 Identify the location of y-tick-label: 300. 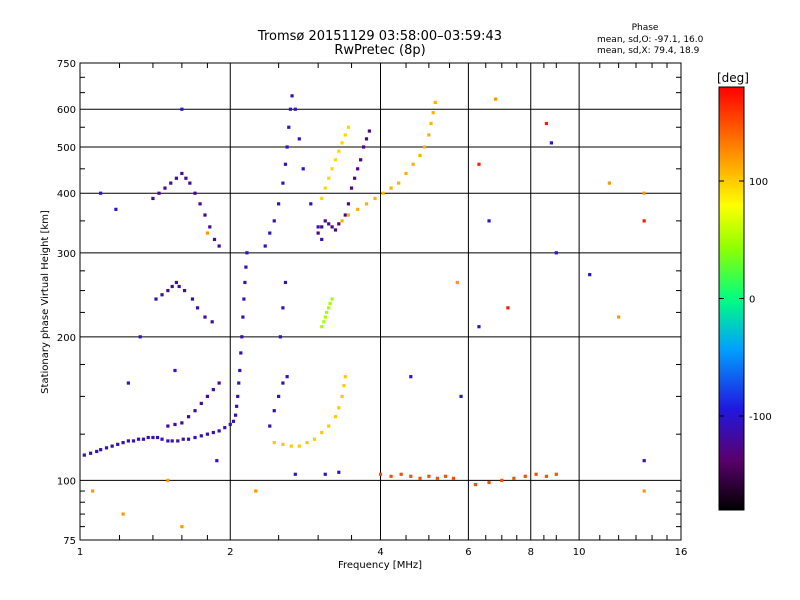
(66, 254).